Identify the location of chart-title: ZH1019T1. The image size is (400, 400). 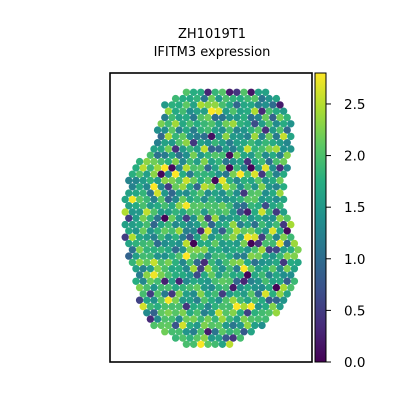
(212, 34).